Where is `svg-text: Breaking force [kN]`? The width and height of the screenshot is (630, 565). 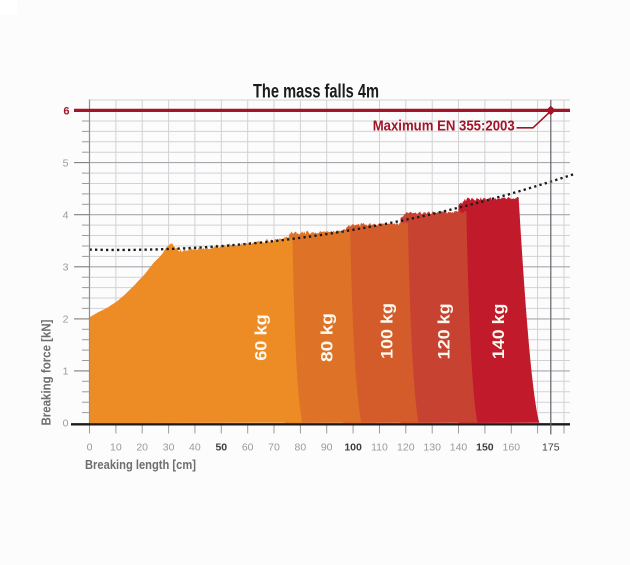 svg-text: Breaking force [kN] is located at coordinates (47, 373).